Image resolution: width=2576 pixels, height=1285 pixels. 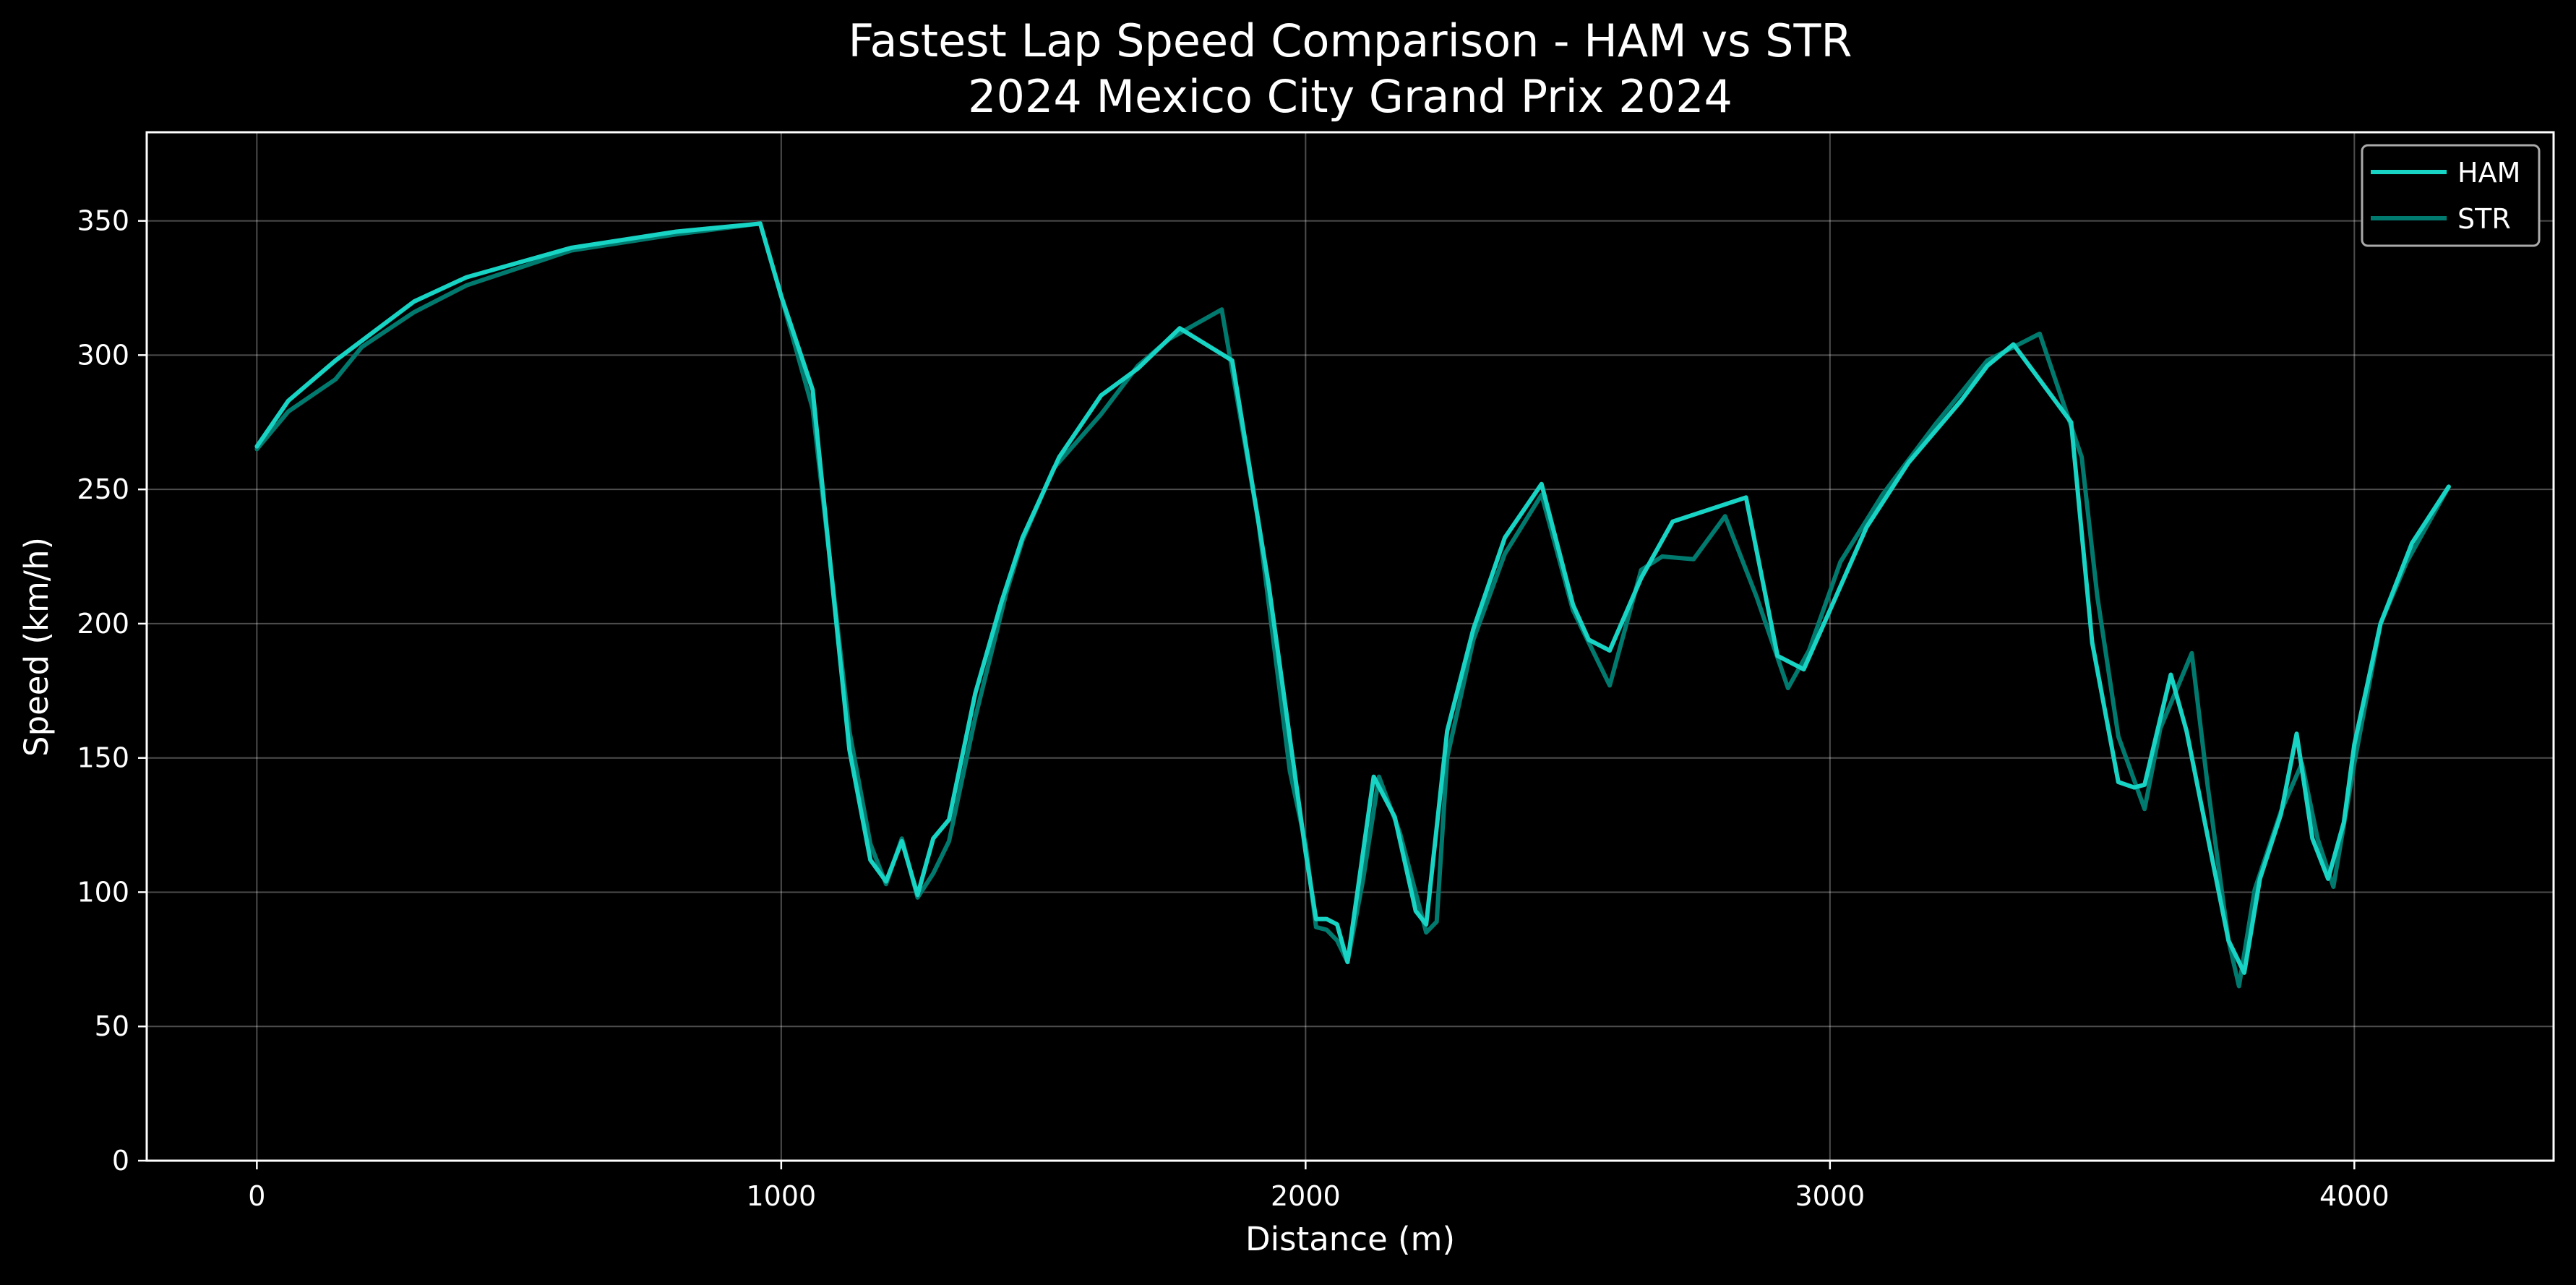 I want to click on y-tick-label: 50, so click(x=112, y=1026).